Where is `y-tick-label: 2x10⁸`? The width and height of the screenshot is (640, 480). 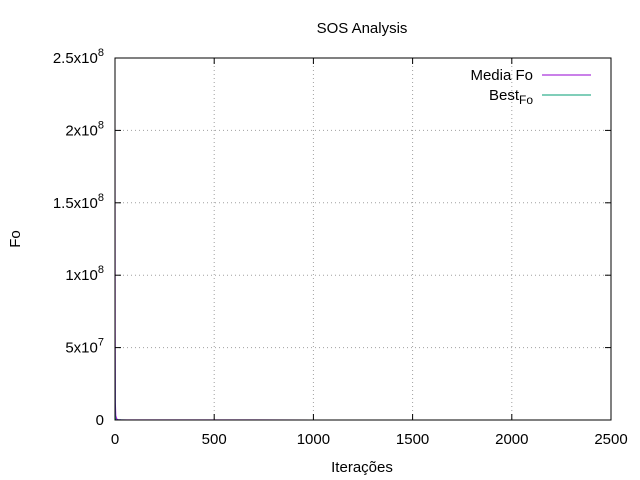
y-tick-label: 2x10⁸ is located at coordinates (84, 129).